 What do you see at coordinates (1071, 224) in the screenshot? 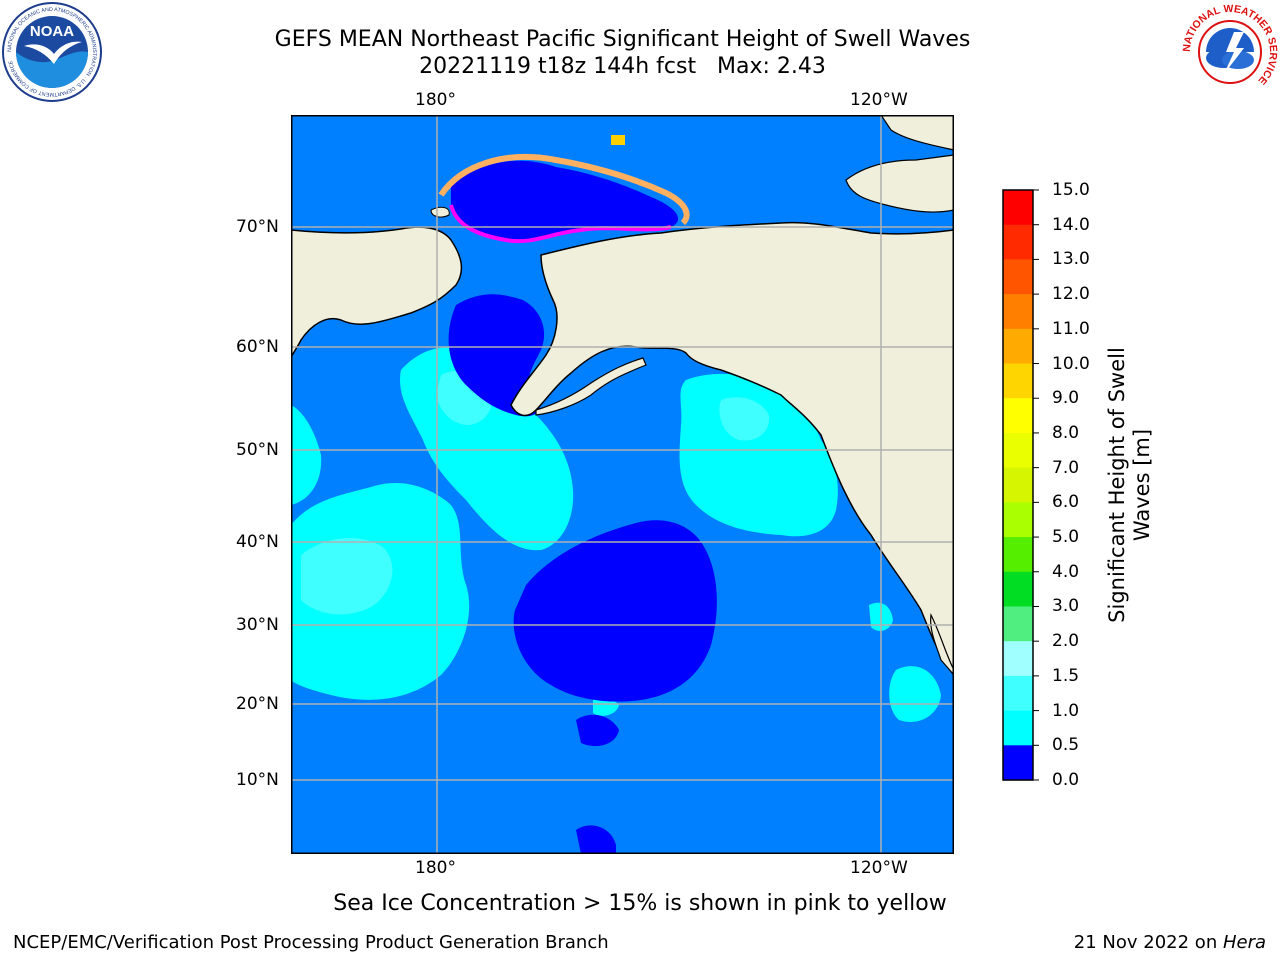
I see `colorbar-tick-label: 14.0` at bounding box center [1071, 224].